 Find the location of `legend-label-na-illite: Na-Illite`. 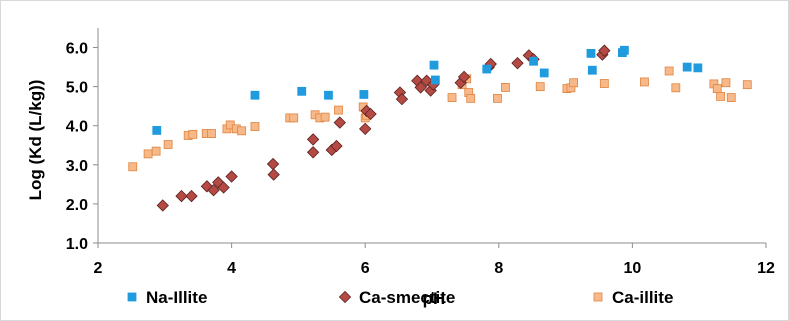

legend-label-na-illite: Na-Illite is located at coordinates (176, 297).